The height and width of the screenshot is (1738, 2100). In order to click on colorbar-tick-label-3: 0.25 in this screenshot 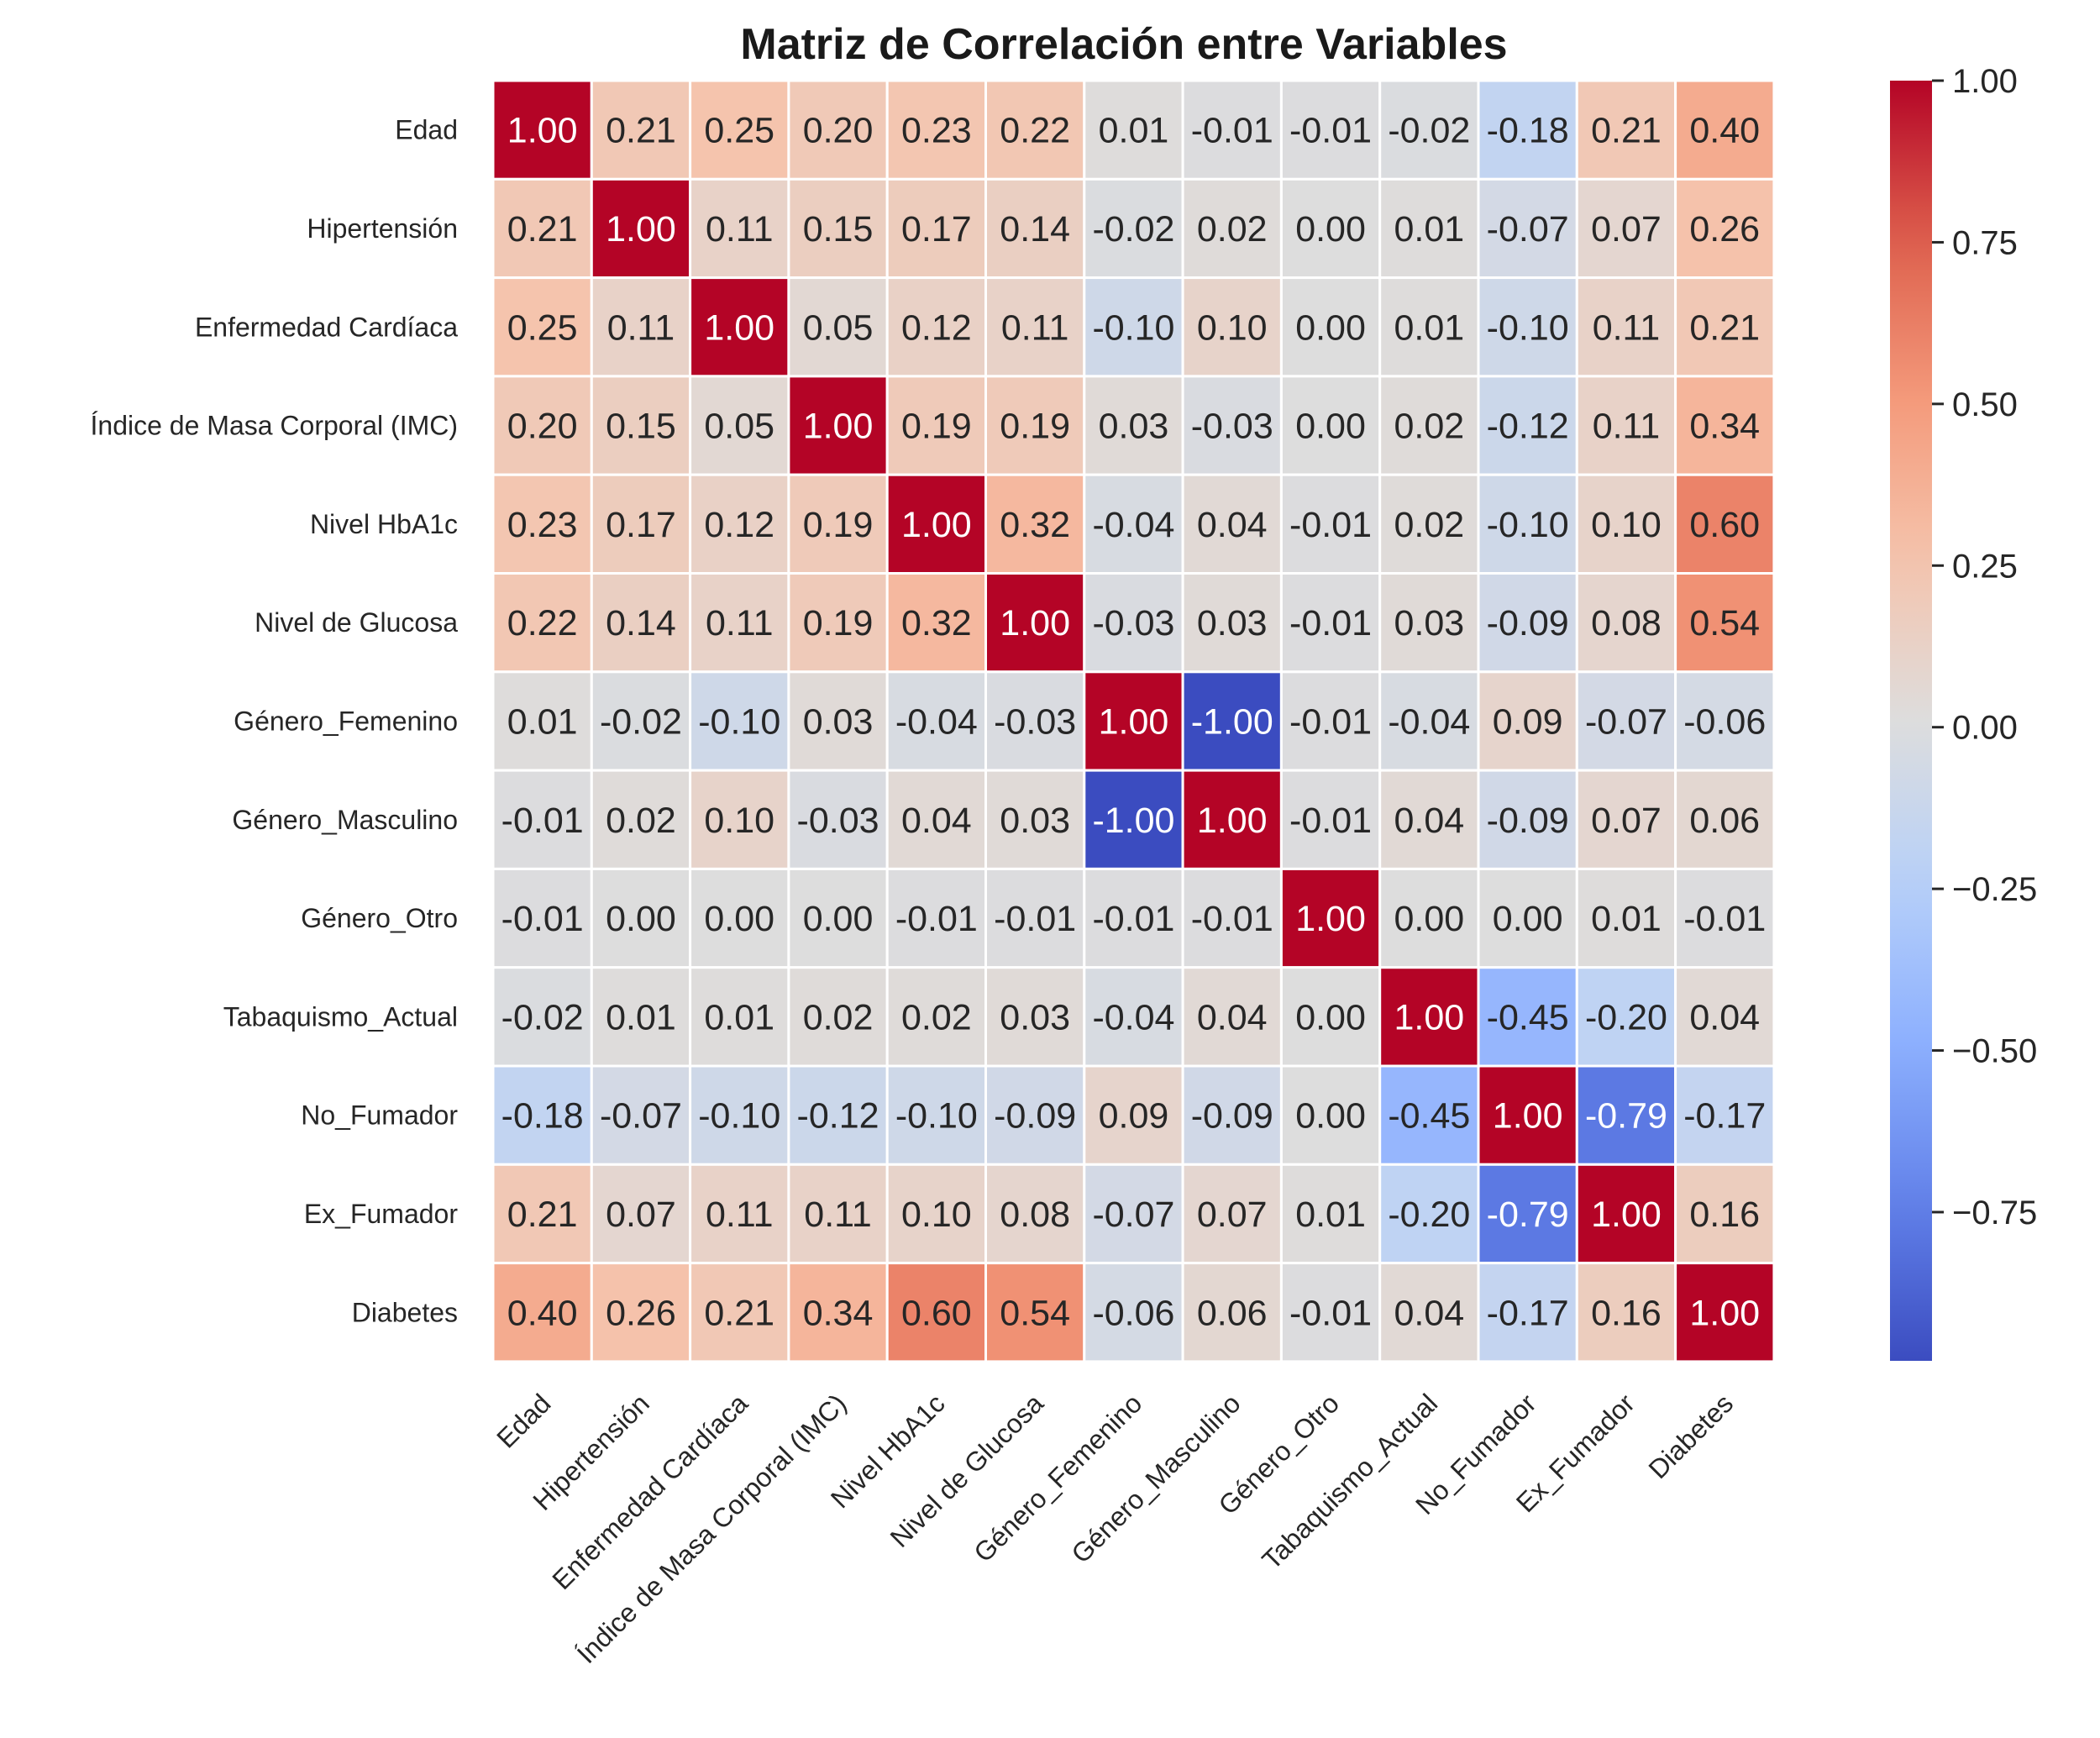, I will do `click(1985, 566)`.